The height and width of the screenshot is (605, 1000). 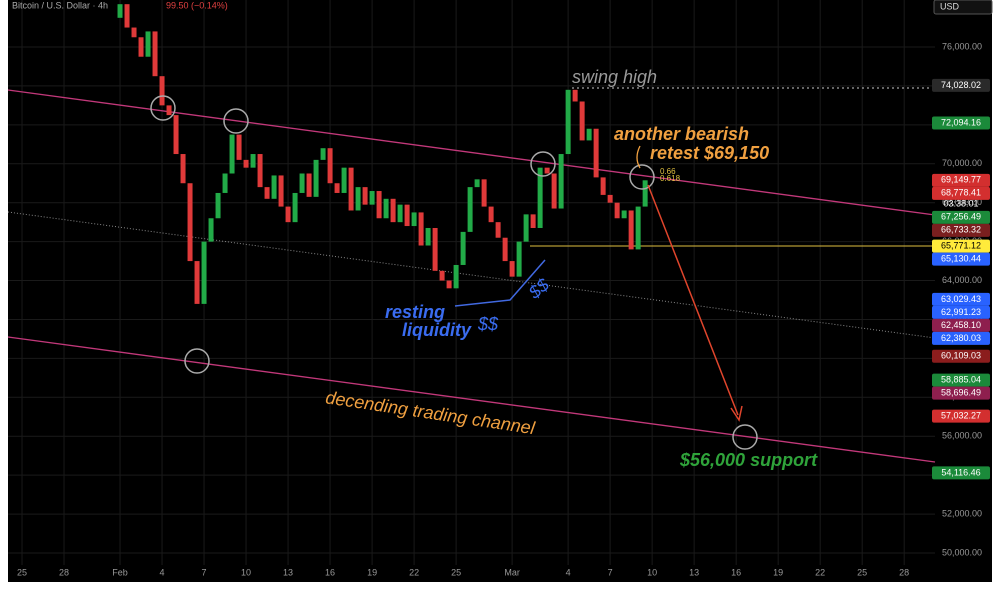 What do you see at coordinates (693, 300) in the screenshot?
I see `arrow` at bounding box center [693, 300].